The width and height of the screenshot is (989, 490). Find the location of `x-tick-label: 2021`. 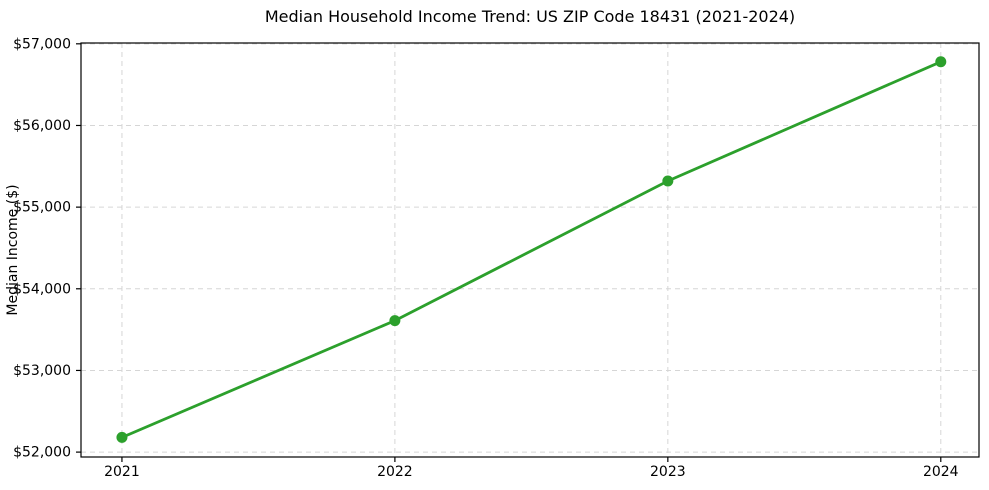

x-tick-label: 2021 is located at coordinates (122, 472).